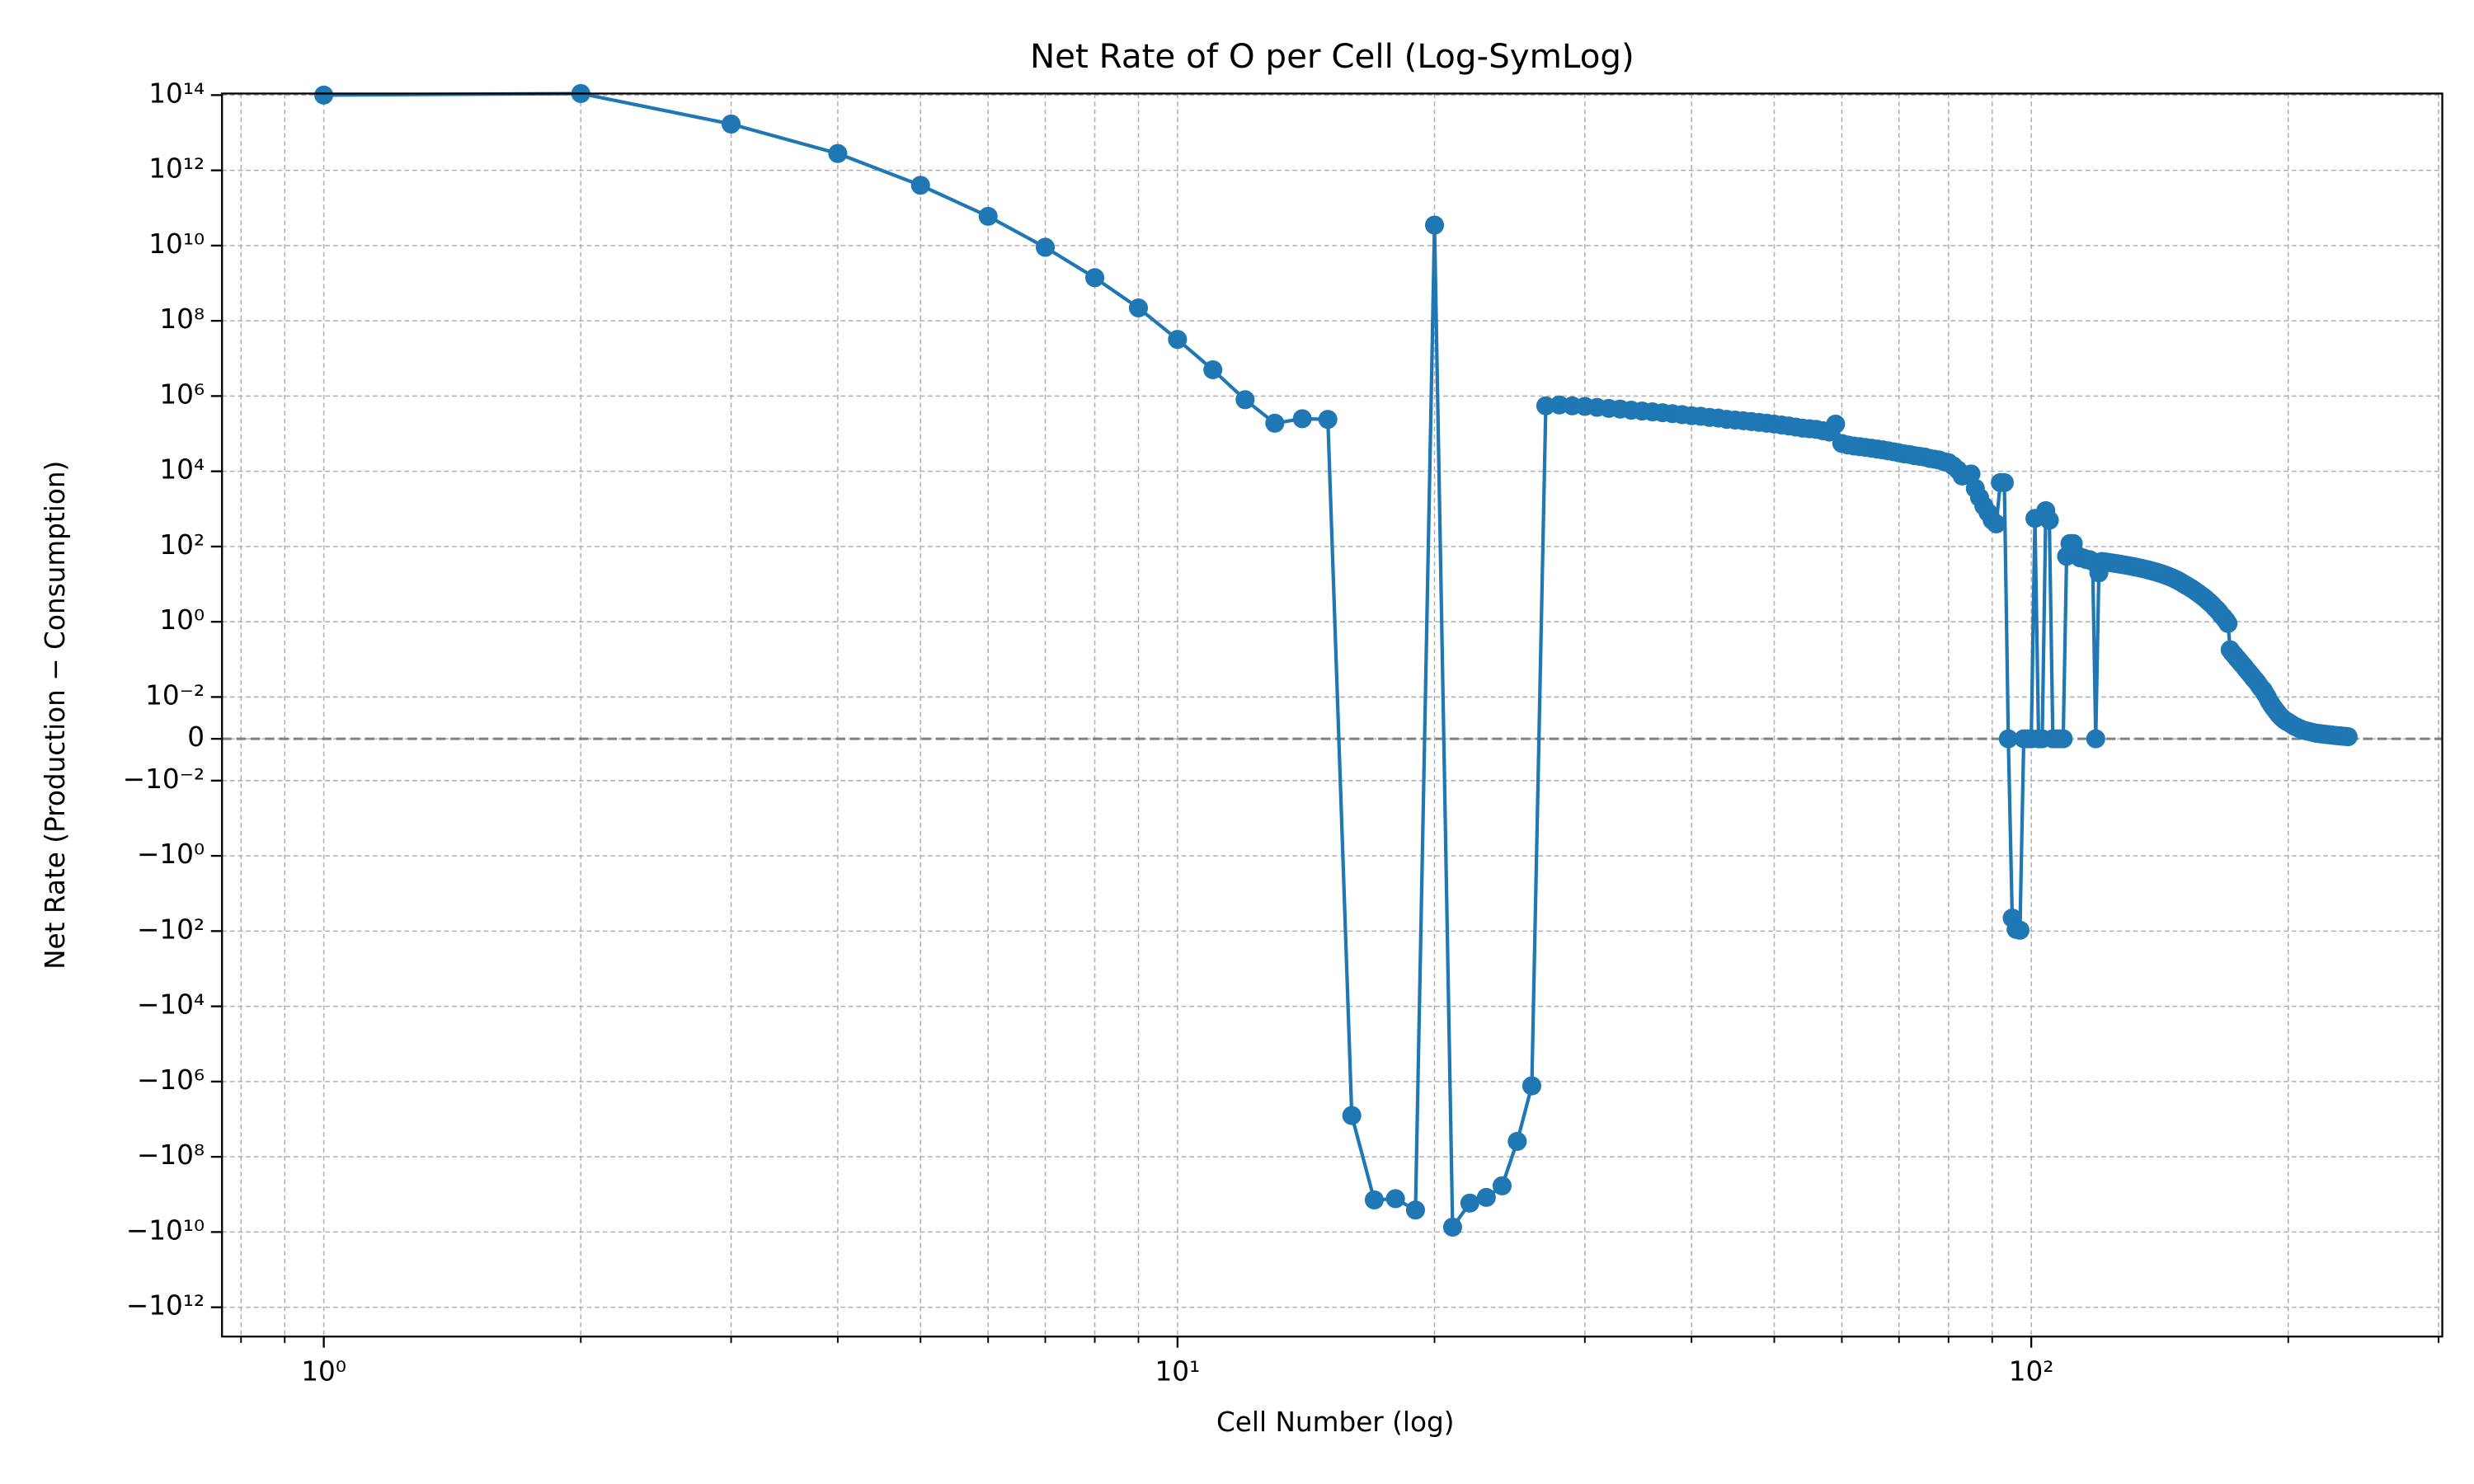 The width and height of the screenshot is (2474, 1484). What do you see at coordinates (171, 929) in the screenshot?
I see `y-tick-label: −10²` at bounding box center [171, 929].